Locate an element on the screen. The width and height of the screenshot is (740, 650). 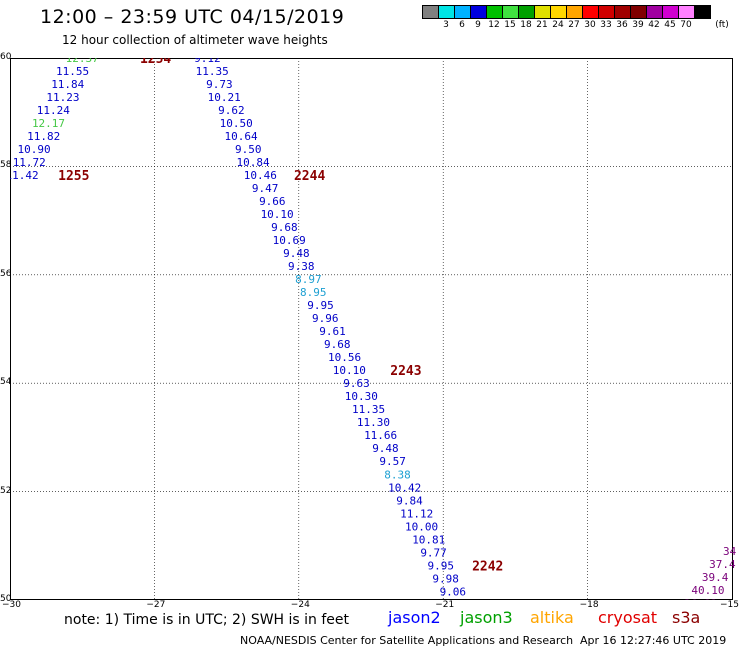
legend-label: 9 is located at coordinates (478, 25).